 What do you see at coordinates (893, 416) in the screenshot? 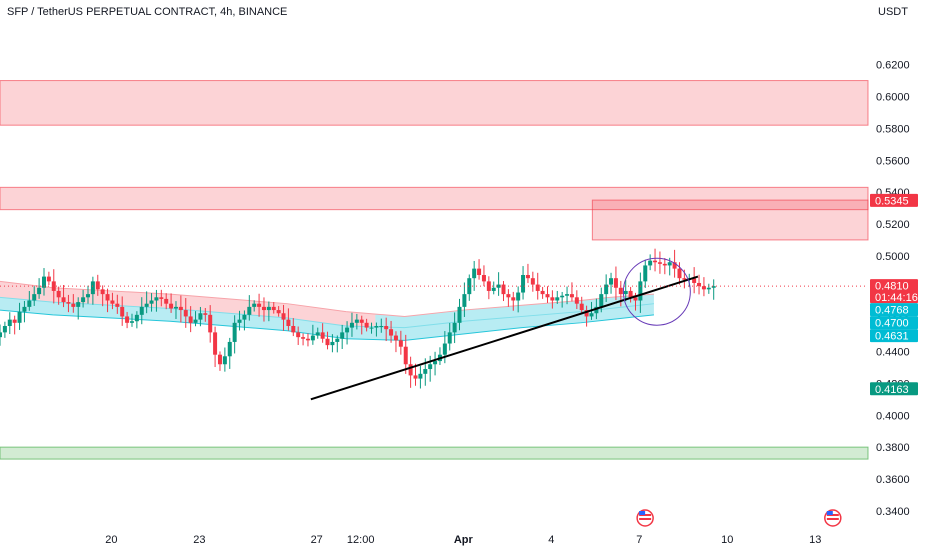
I see `y-tick-label: 0.4000` at bounding box center [893, 416].